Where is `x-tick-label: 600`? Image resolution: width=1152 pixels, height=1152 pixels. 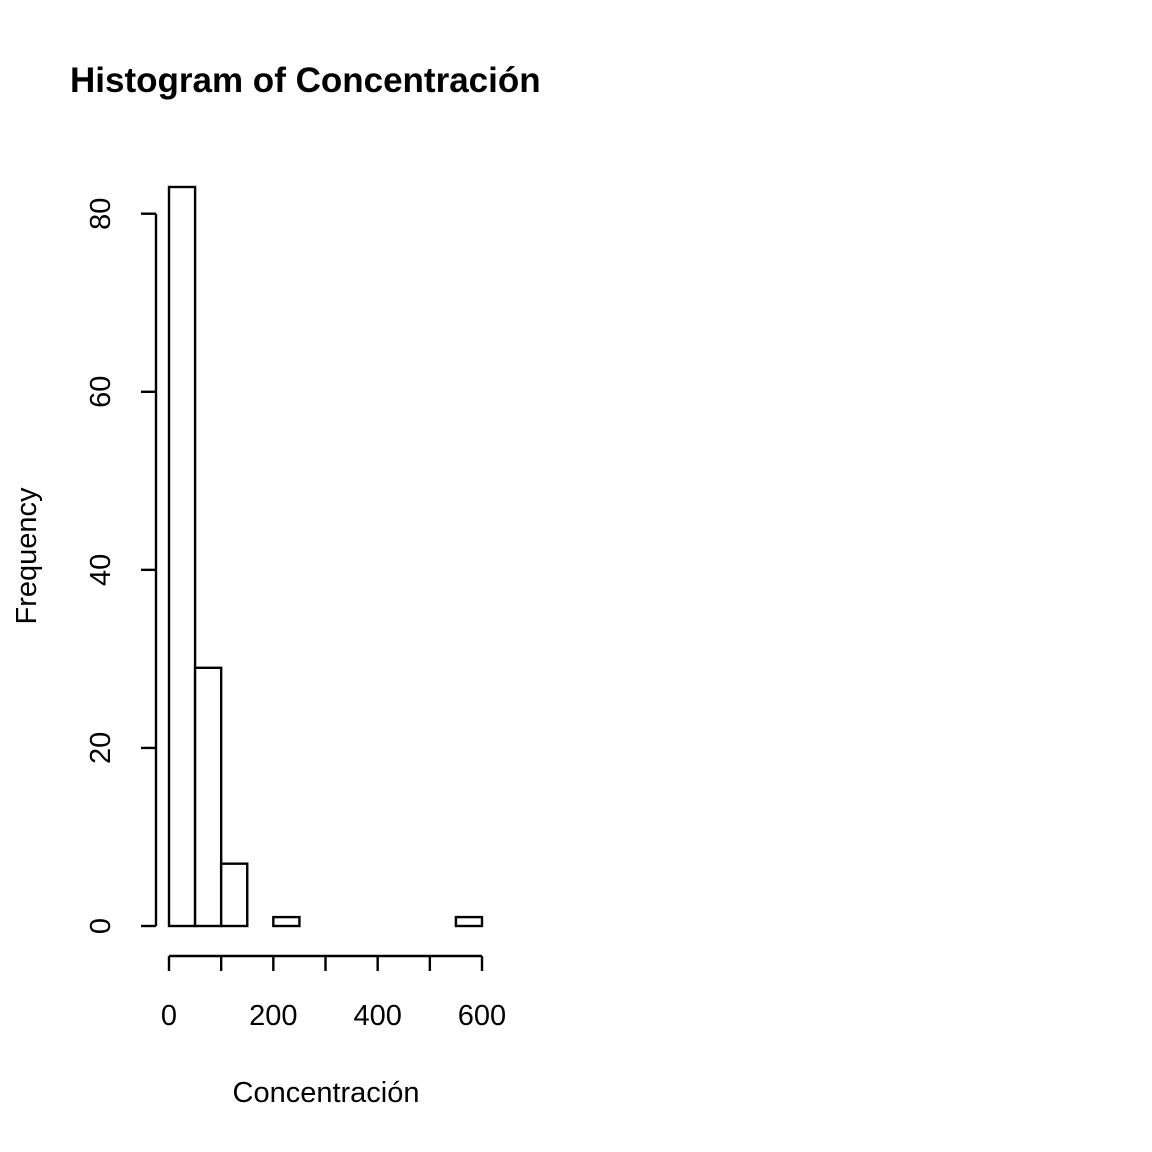 x-tick-label: 600 is located at coordinates (482, 1016).